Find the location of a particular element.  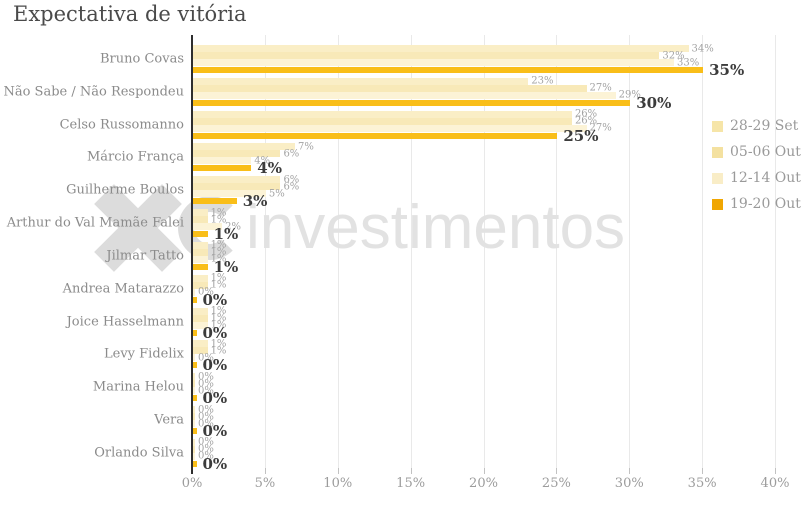

x-tick-label: 10% is located at coordinates (338, 483).